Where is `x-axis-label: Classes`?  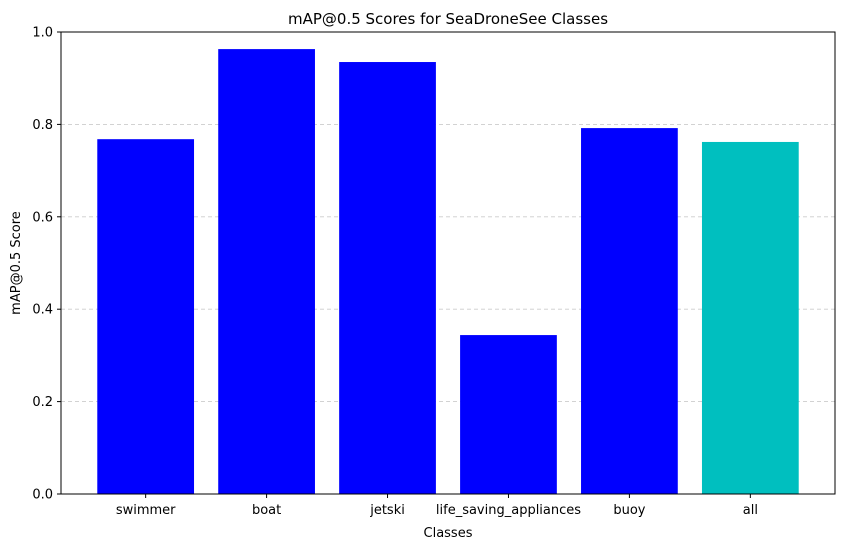
x-axis-label: Classes is located at coordinates (448, 533).